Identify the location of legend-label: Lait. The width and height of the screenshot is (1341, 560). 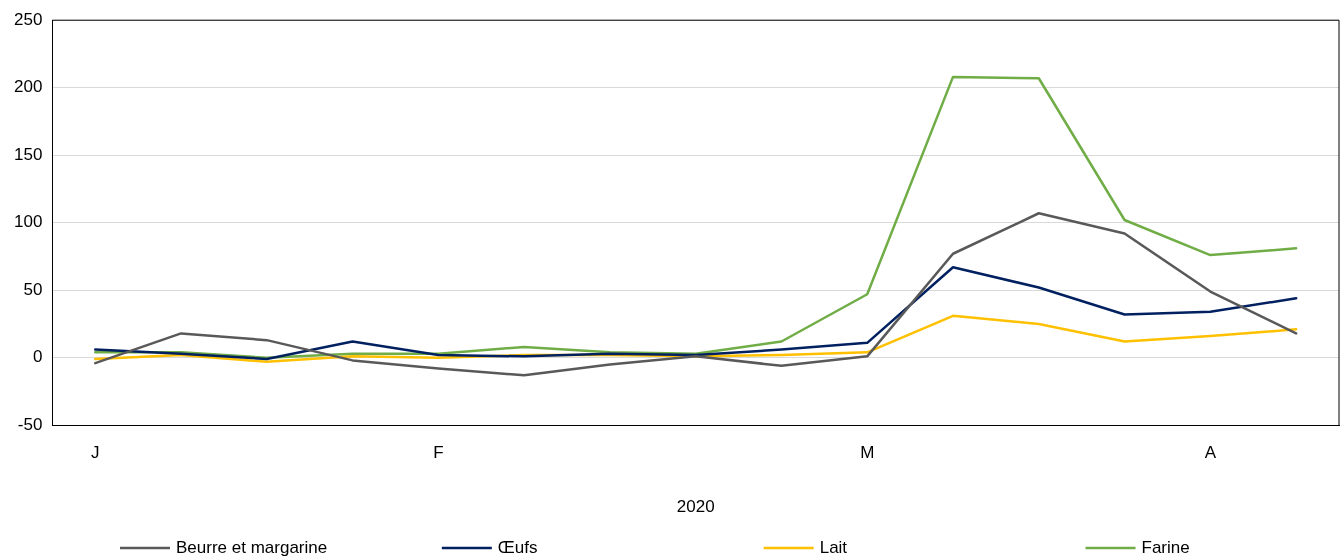
(833, 547).